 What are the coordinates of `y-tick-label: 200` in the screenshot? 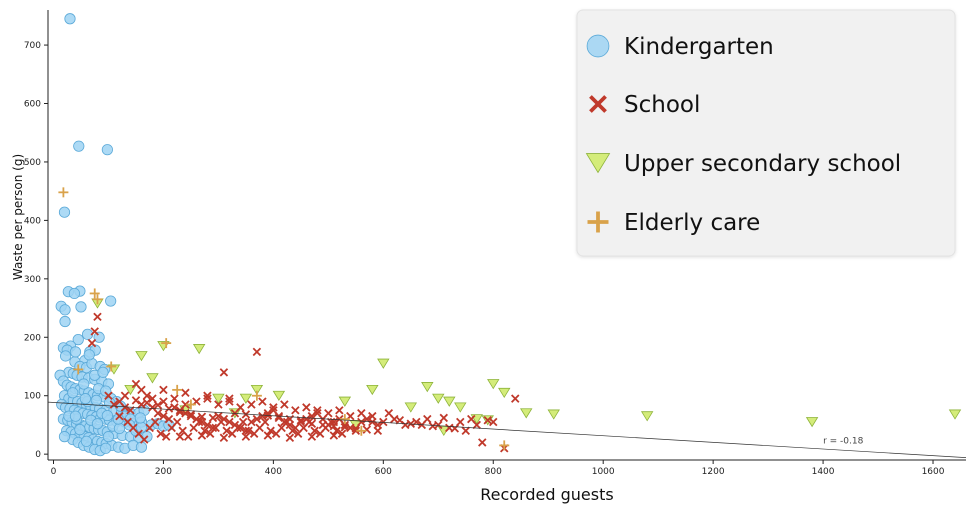 It's located at (32, 338).